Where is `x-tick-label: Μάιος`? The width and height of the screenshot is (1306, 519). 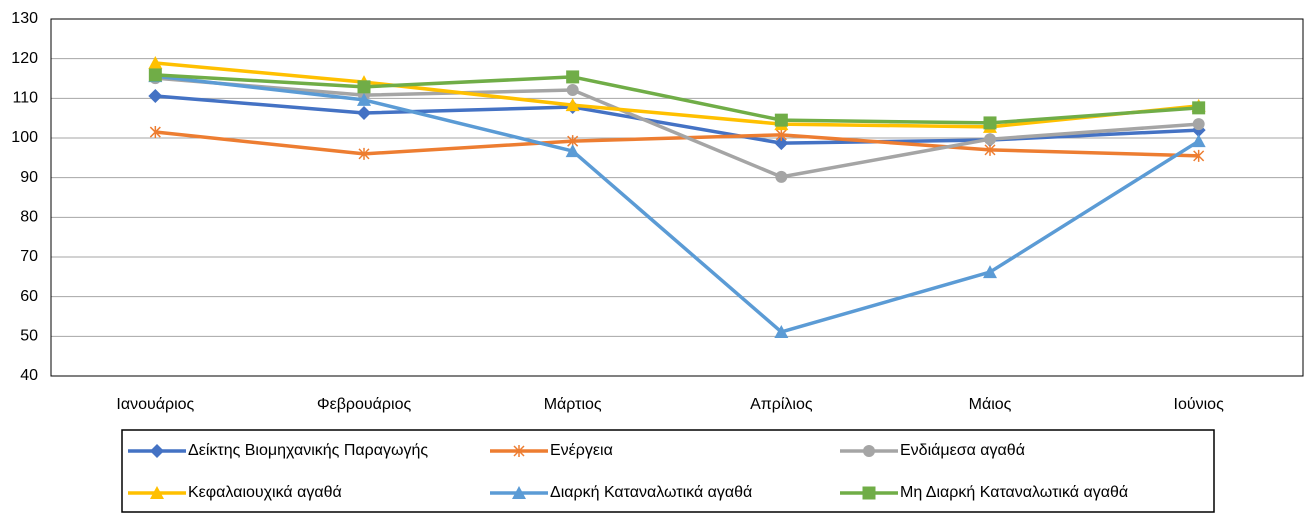
x-tick-label: Μάιος is located at coordinates (990, 404).